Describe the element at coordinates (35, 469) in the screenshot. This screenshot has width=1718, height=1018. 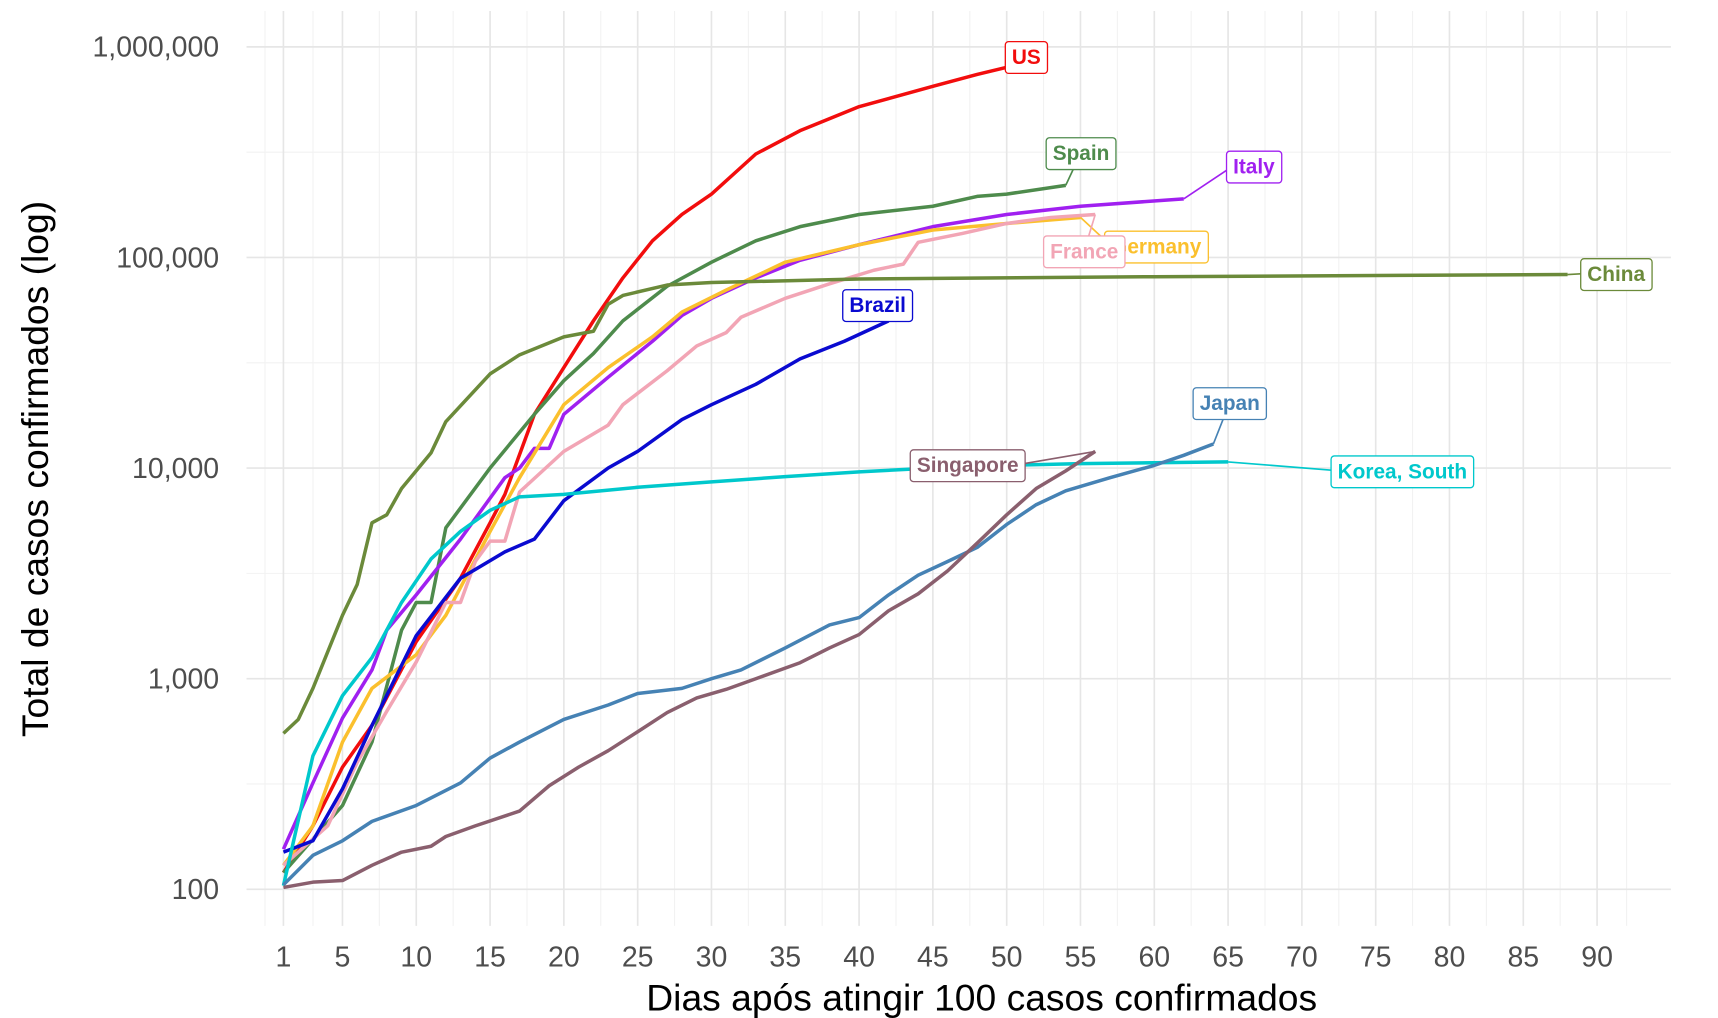
I see `y-axis-title: Total de casos confirmados (log)` at that location.